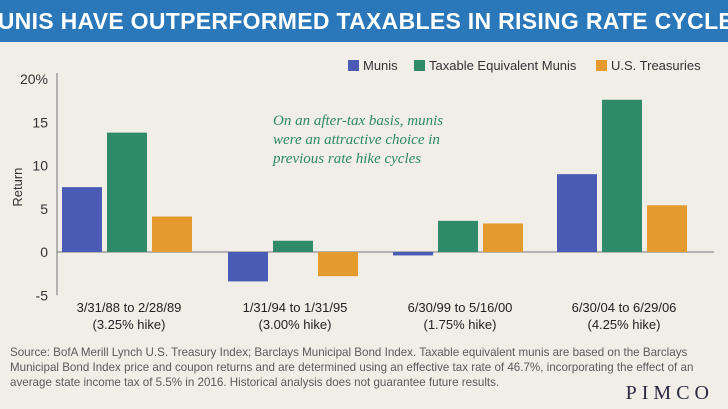 This screenshot has width=728, height=409. What do you see at coordinates (129, 307) in the screenshot?
I see `x-tick-label: 3/31/88 to 2/28/89` at bounding box center [129, 307].